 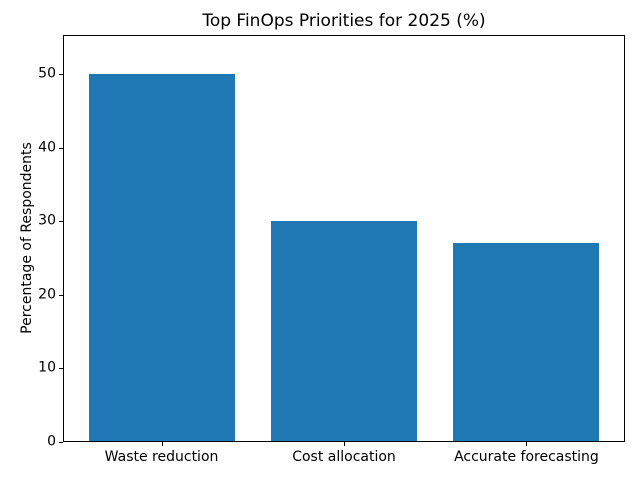 What do you see at coordinates (51, 441) in the screenshot?
I see `y-tick-label-0: 0` at bounding box center [51, 441].